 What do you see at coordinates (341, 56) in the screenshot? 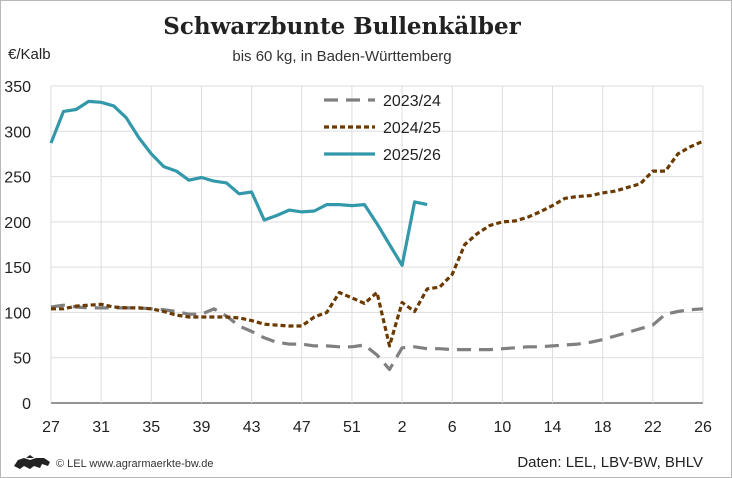
I see `chart-subtitle: bis 60 kg, in Baden-Württemberg` at bounding box center [341, 56].